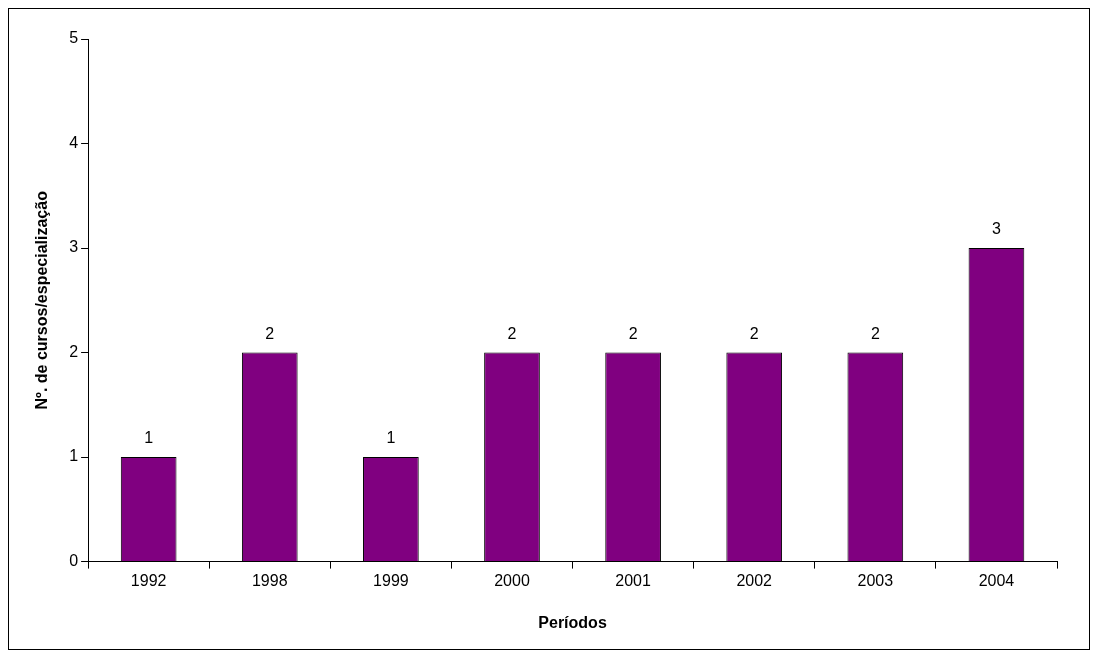  I want to click on x-tick-label: 2004, so click(996, 580).